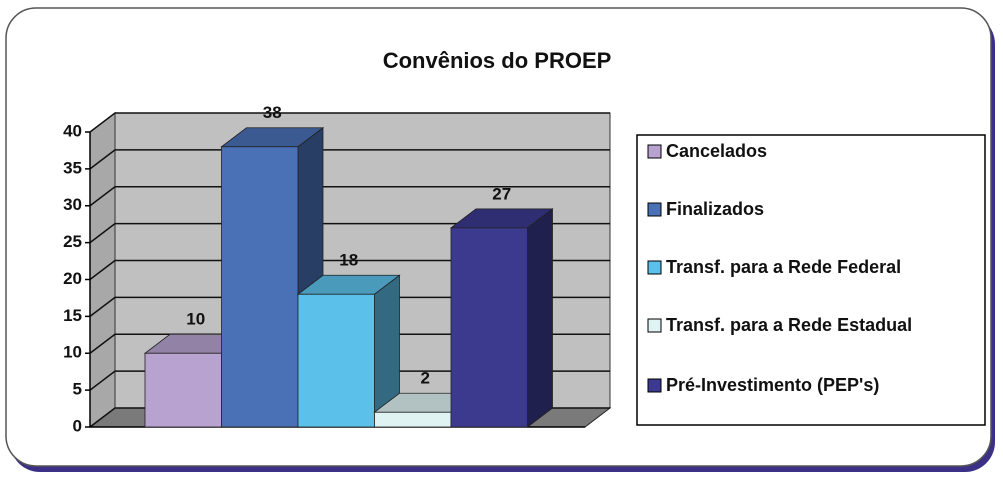 The width and height of the screenshot is (1003, 484). Describe the element at coordinates (501, 193) in the screenshot. I see `data-label: 27` at that location.